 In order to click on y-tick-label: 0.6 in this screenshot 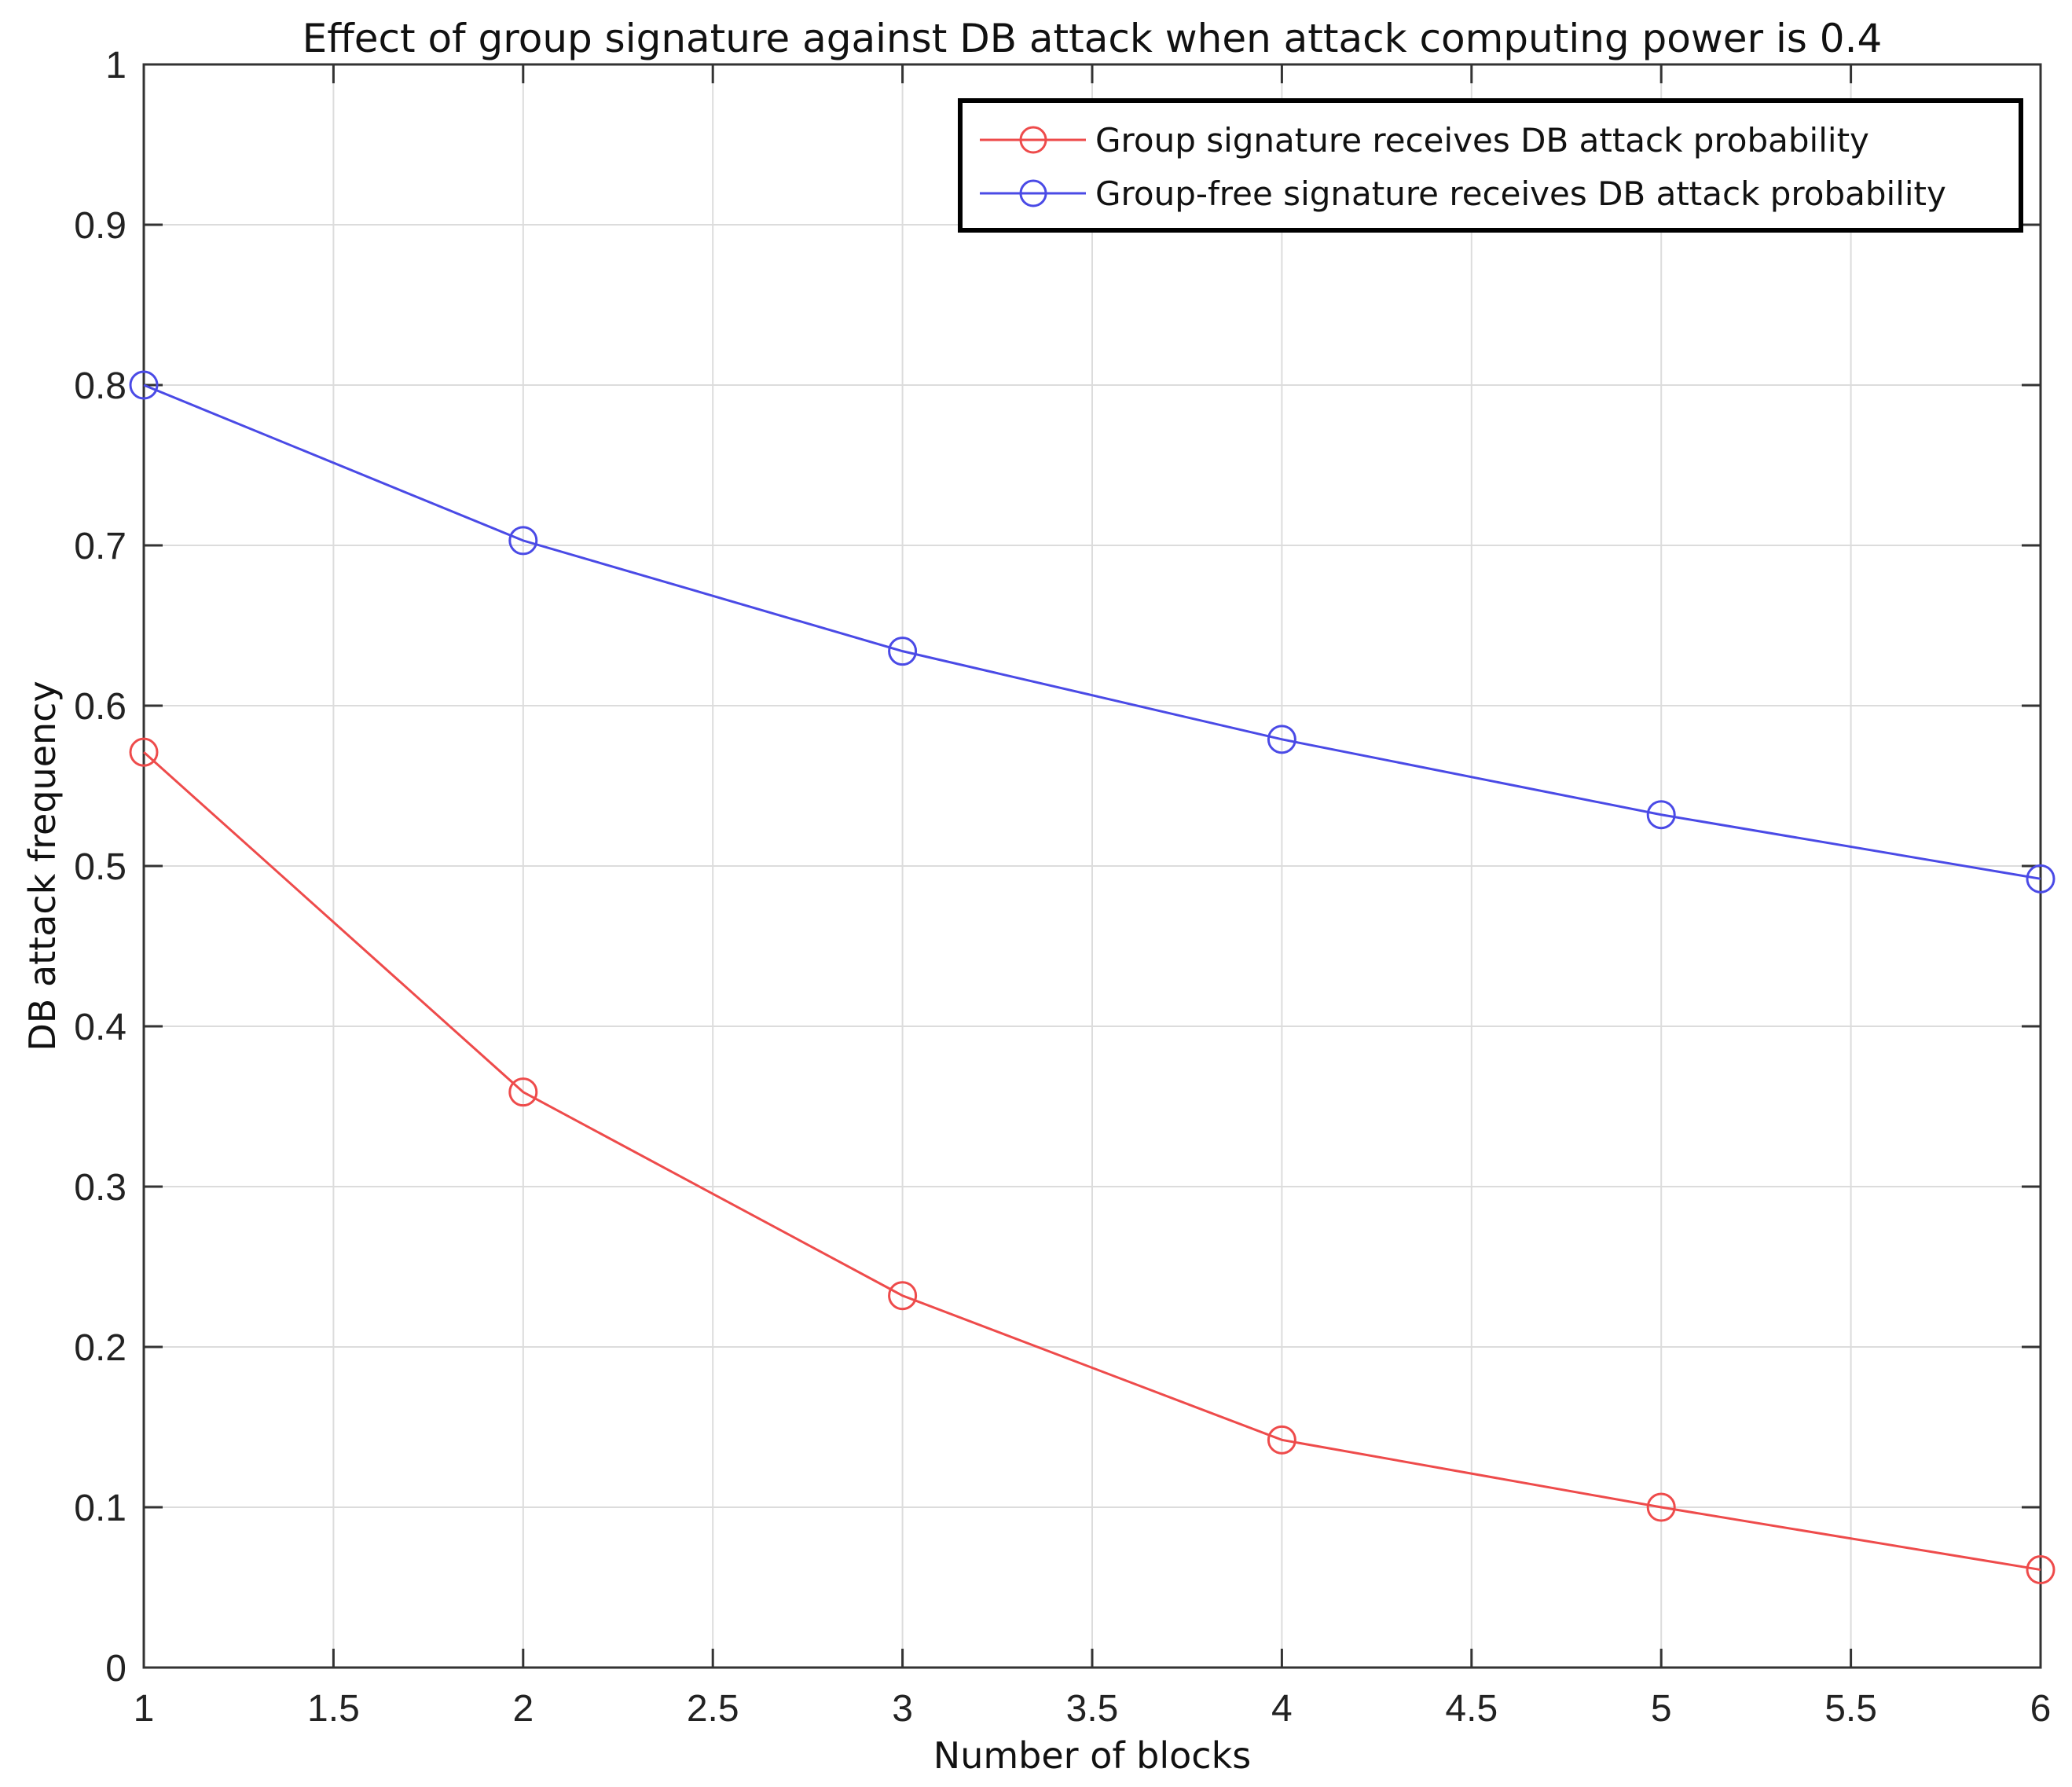, I will do `click(100, 707)`.